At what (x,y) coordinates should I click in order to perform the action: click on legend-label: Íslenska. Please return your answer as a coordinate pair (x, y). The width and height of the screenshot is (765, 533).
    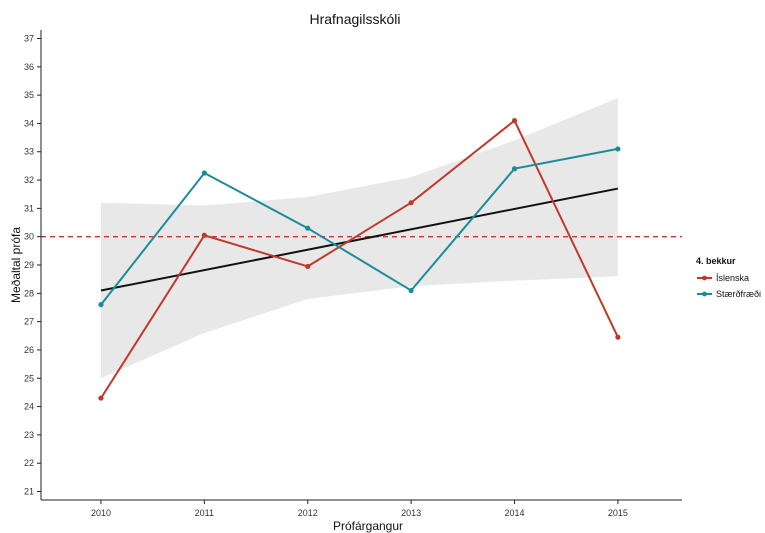
    Looking at the image, I should click on (732, 278).